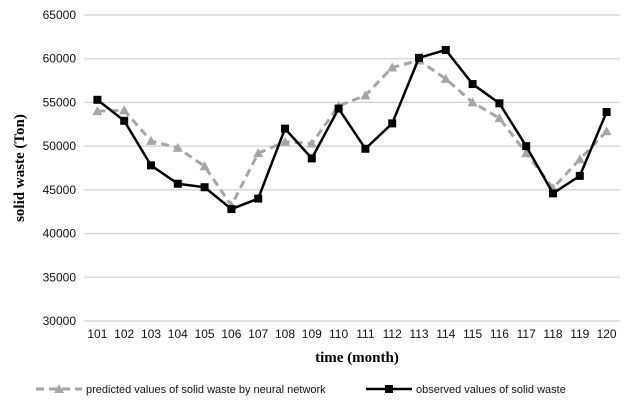 This screenshot has width=631, height=403. What do you see at coordinates (579, 334) in the screenshot?
I see `x-tick-label: 119` at bounding box center [579, 334].